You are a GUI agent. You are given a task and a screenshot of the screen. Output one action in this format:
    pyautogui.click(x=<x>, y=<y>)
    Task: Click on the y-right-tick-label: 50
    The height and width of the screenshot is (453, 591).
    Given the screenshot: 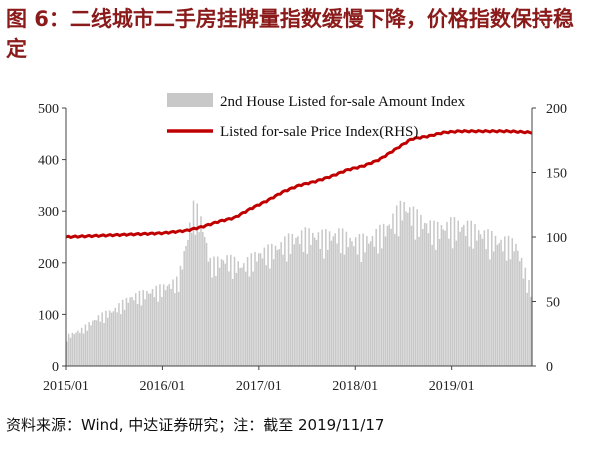 What is the action you would take?
    pyautogui.click(x=553, y=303)
    